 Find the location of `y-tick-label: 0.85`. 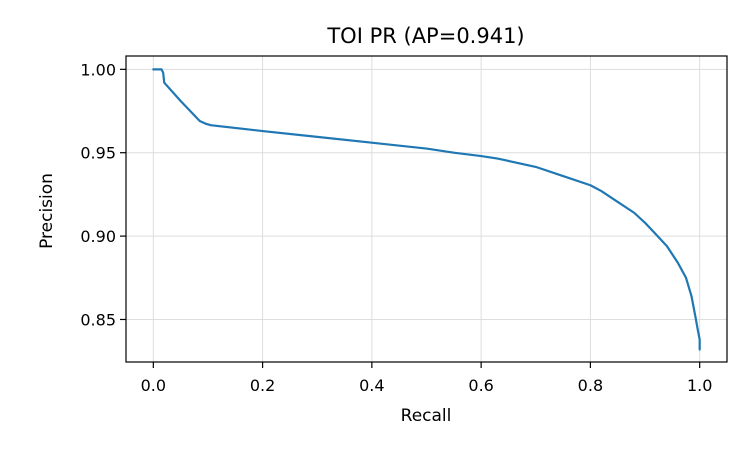

y-tick-label: 0.85 is located at coordinates (98, 319).